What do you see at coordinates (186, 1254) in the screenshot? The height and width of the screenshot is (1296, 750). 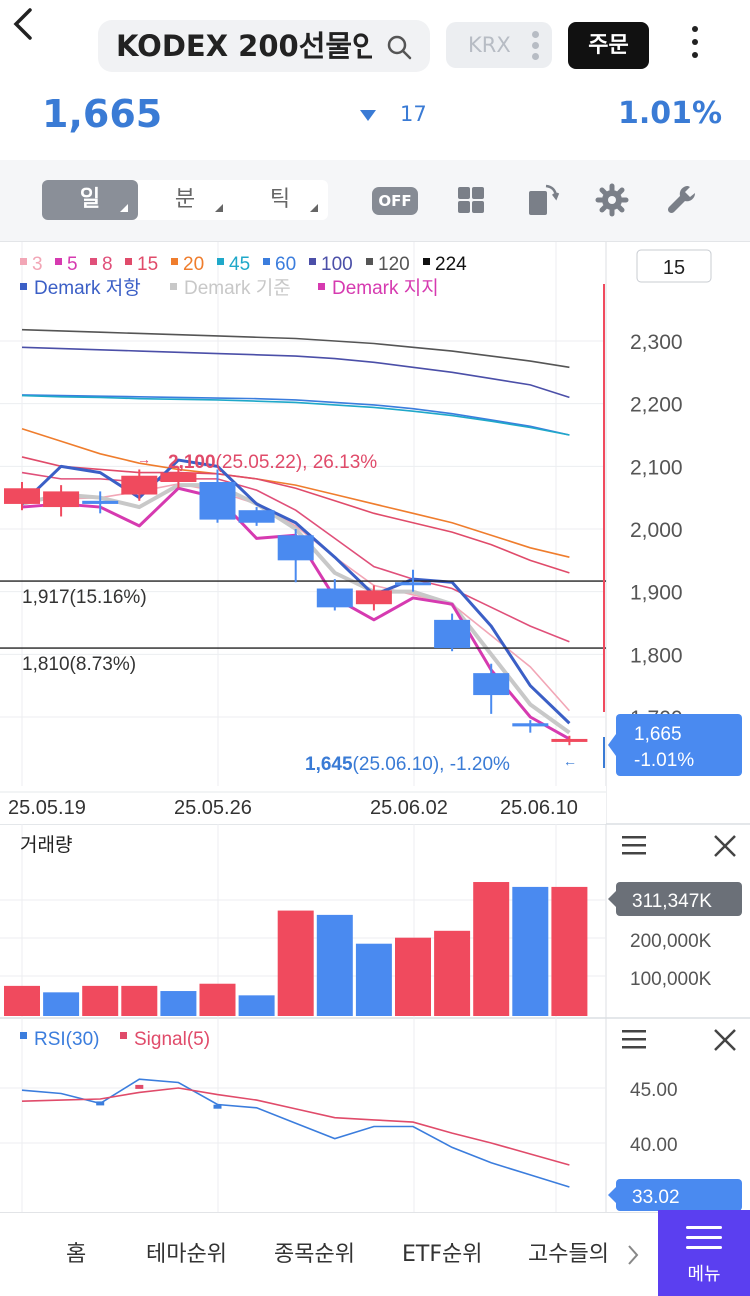 I see `nav-item-theme-rank: 테마순위` at bounding box center [186, 1254].